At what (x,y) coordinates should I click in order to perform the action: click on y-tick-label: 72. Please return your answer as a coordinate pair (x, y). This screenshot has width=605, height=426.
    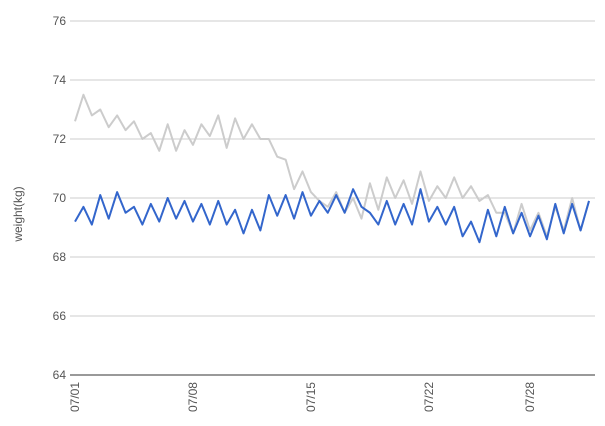
    Looking at the image, I should click on (60, 139).